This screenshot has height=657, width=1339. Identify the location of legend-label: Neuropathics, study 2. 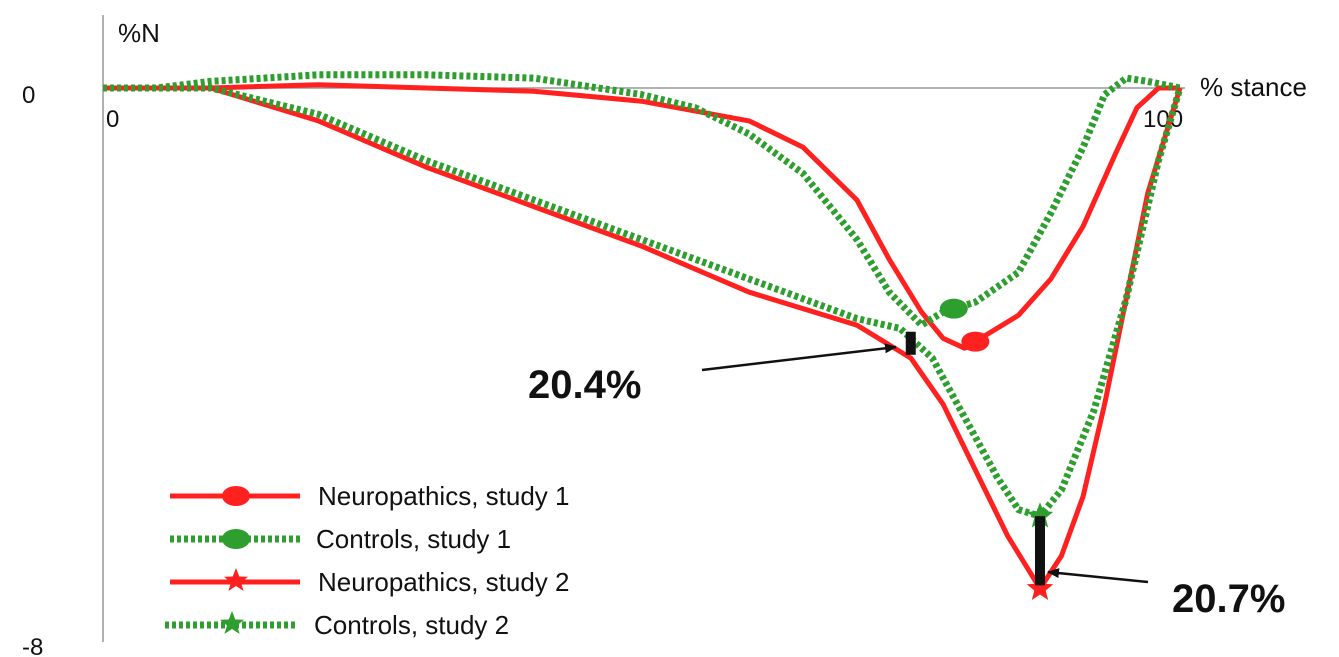
(443, 582).